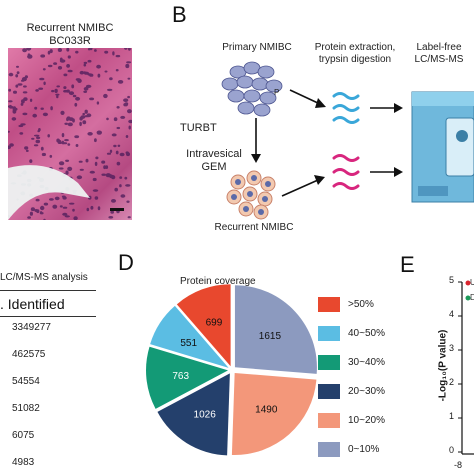  What do you see at coordinates (468, 298) in the screenshot?
I see `legend-d-dot` at bounding box center [468, 298].